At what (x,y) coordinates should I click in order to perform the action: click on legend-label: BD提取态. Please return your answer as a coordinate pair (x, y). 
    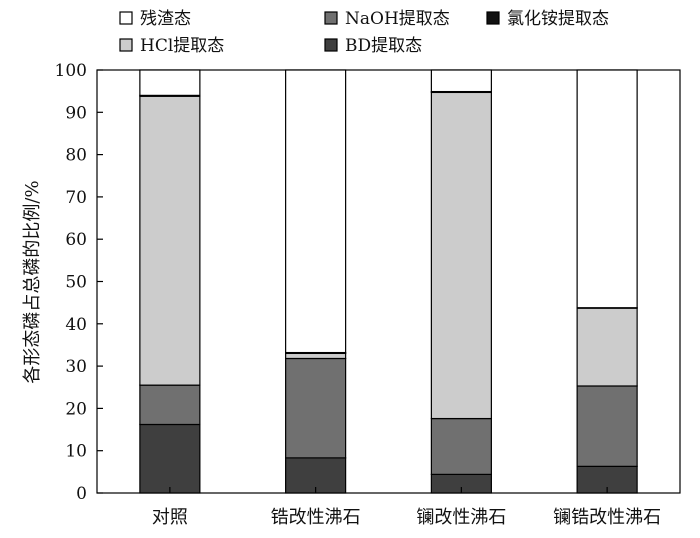
    Looking at the image, I should click on (383, 46).